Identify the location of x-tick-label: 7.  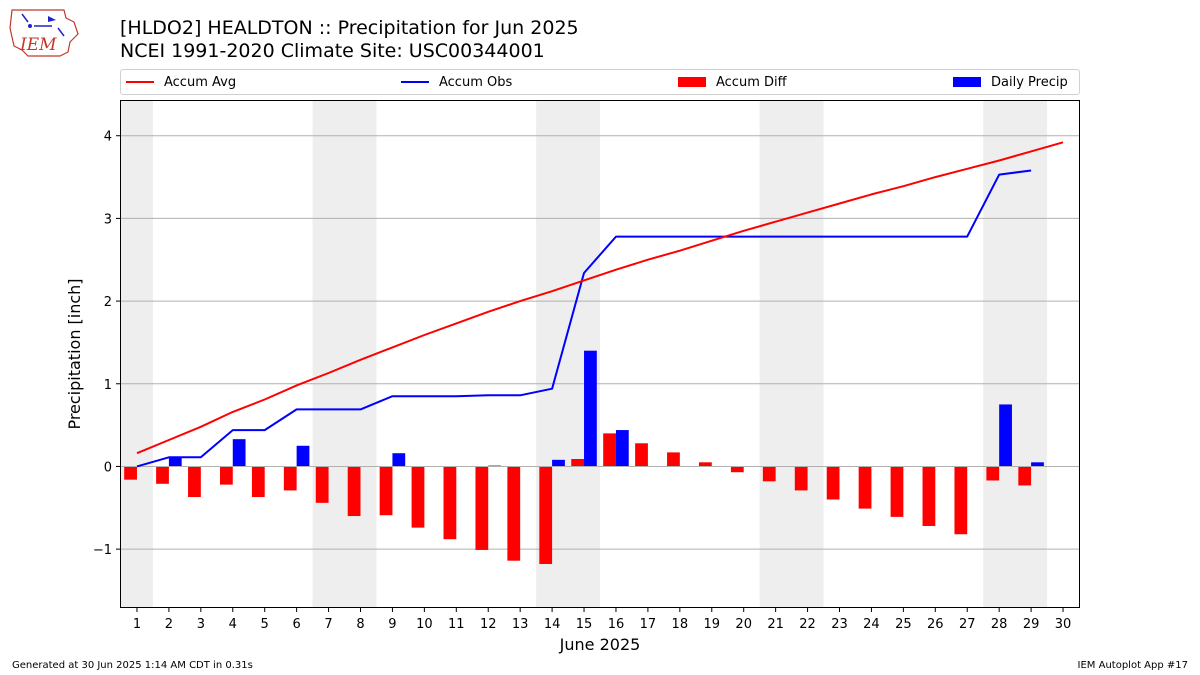
(328, 624).